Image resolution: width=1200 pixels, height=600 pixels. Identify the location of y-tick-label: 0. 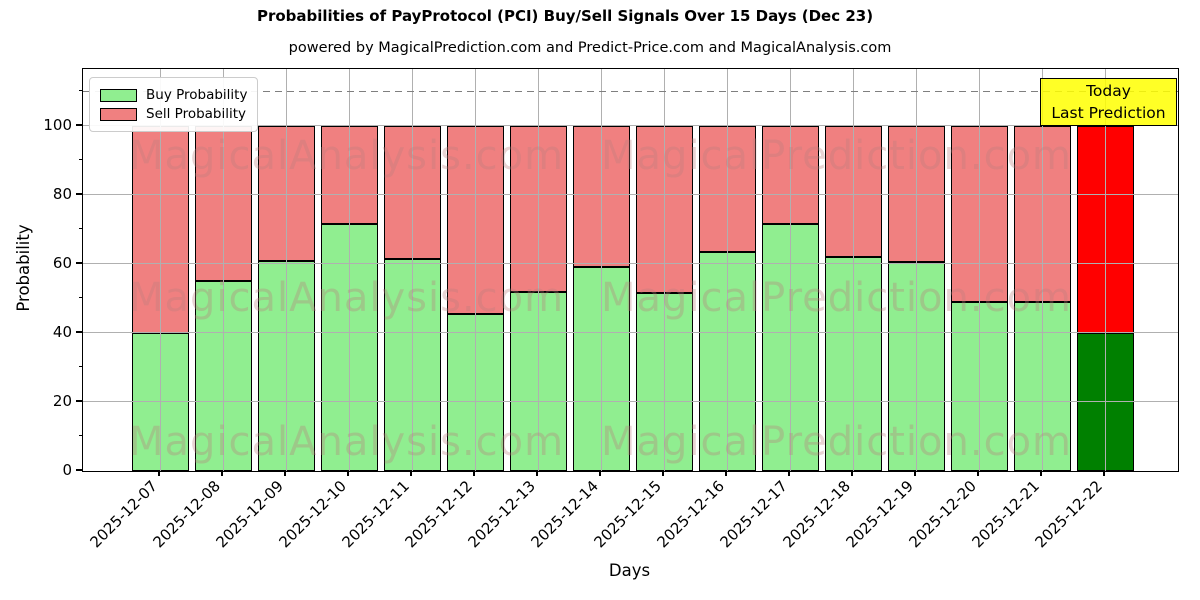
(67, 470).